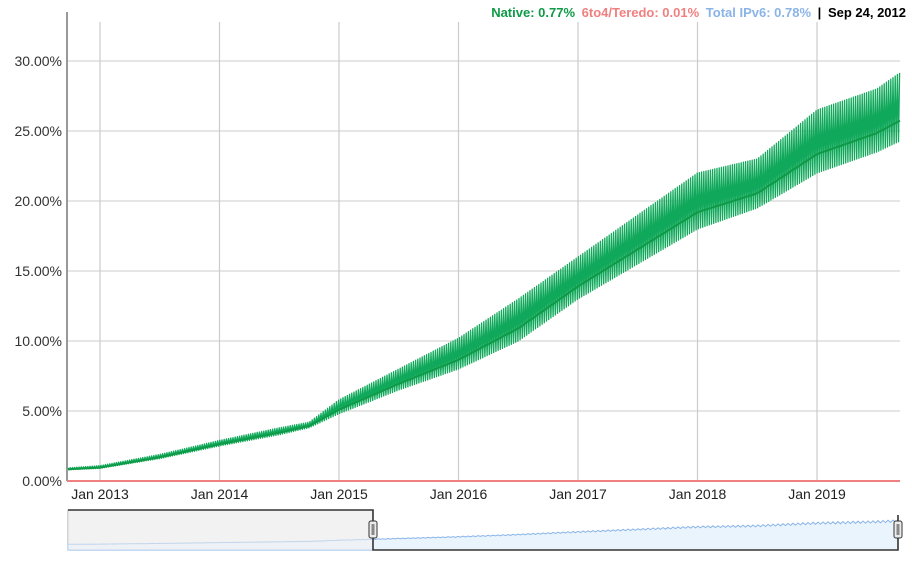 This screenshot has width=912, height=564. I want to click on x-tick-label: Jan 2013, so click(100, 494).